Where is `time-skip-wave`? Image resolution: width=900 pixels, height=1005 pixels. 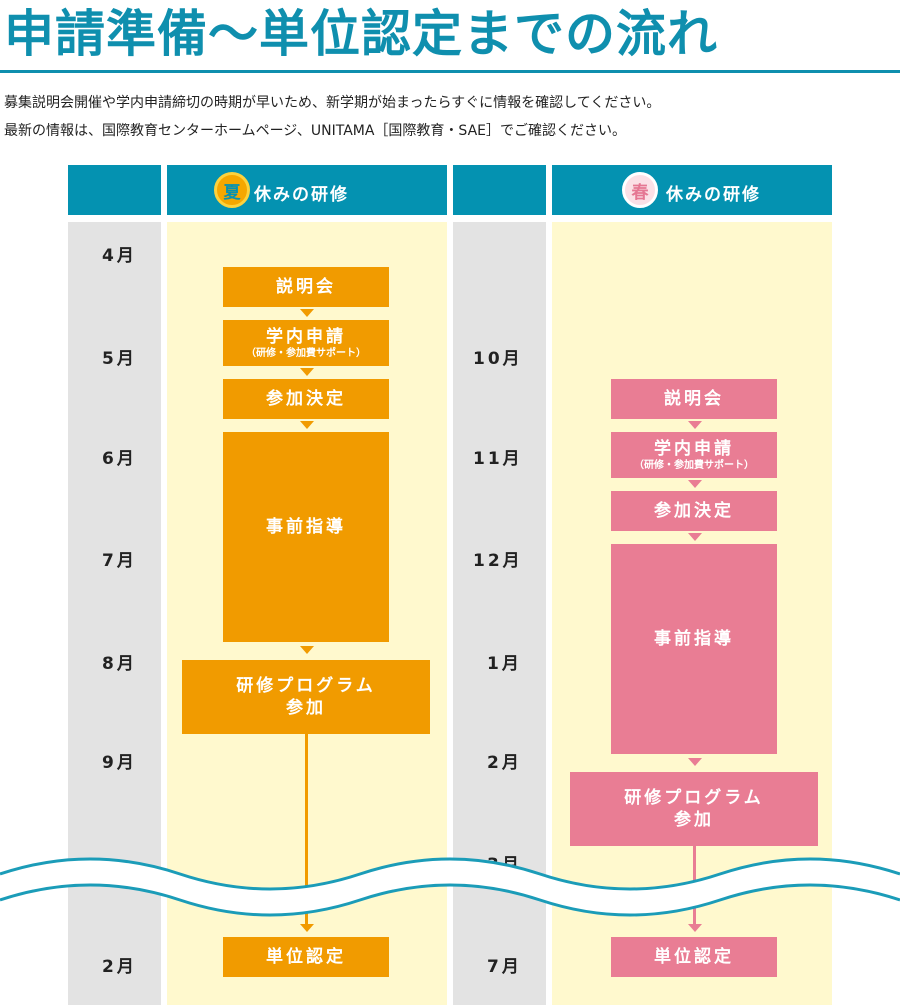 time-skip-wave is located at coordinates (450, 887).